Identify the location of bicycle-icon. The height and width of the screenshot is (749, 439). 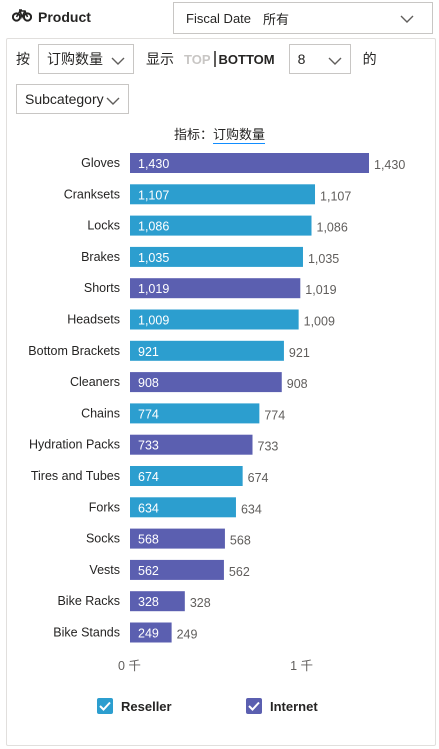
(22, 17).